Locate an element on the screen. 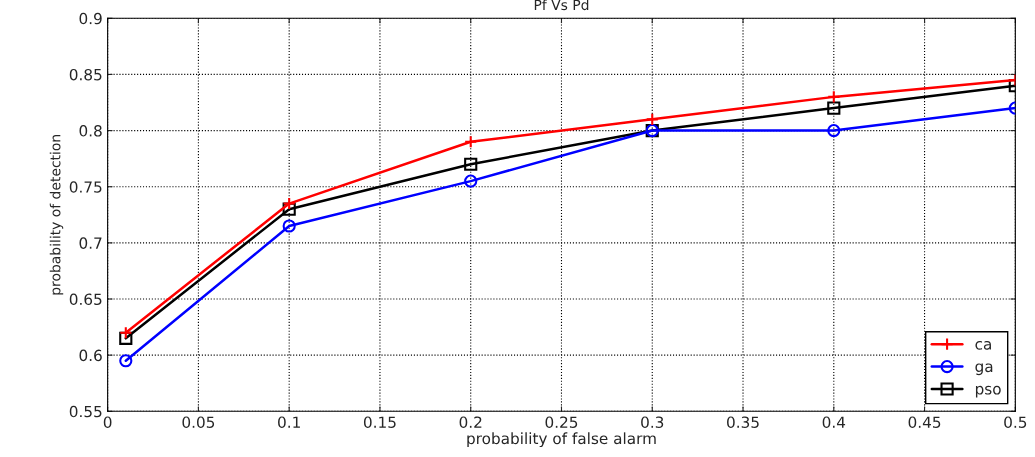 This screenshot has height=457, width=1035. chart-title: Pf Vs Pd is located at coordinates (561, 5).